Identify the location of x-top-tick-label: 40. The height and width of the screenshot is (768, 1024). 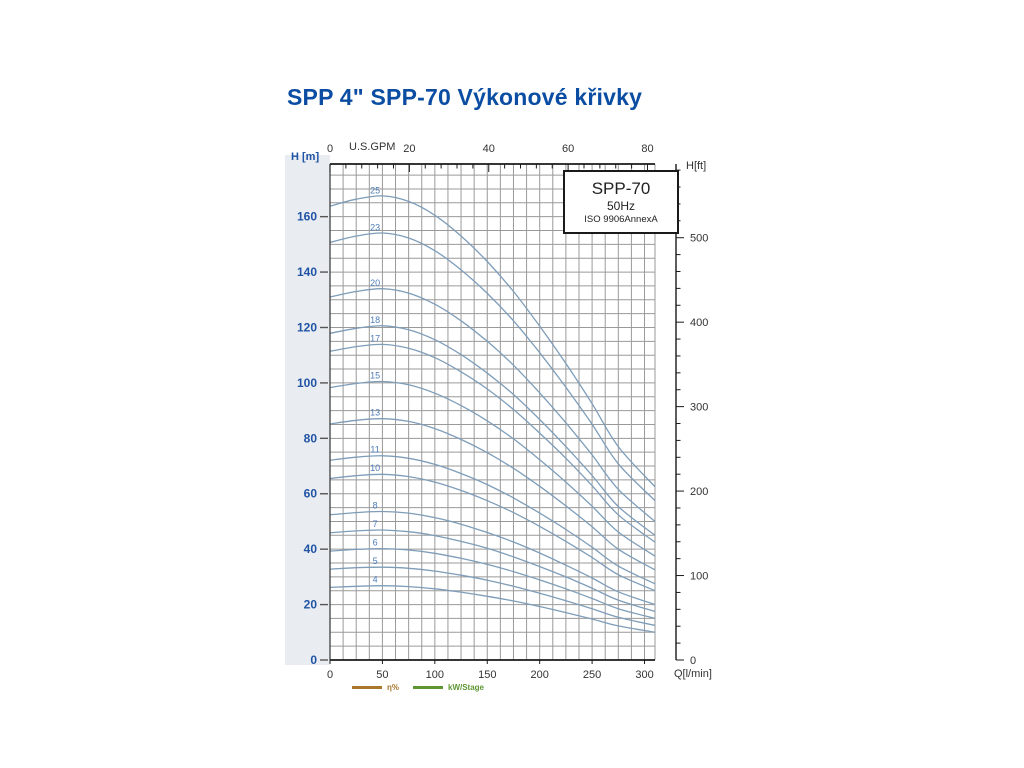
(489, 149).